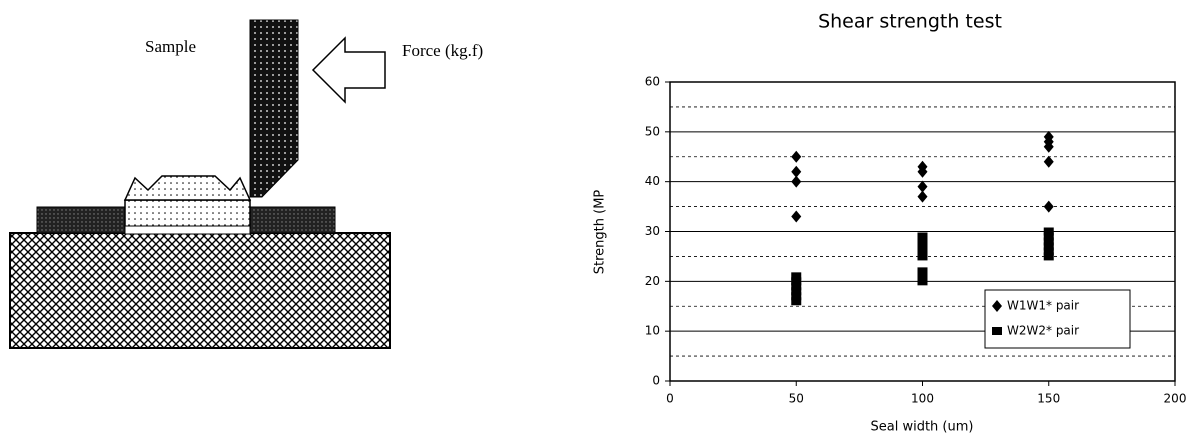 The width and height of the screenshot is (1200, 440). I want to click on legend-label: W2W2* pair, so click(1043, 331).